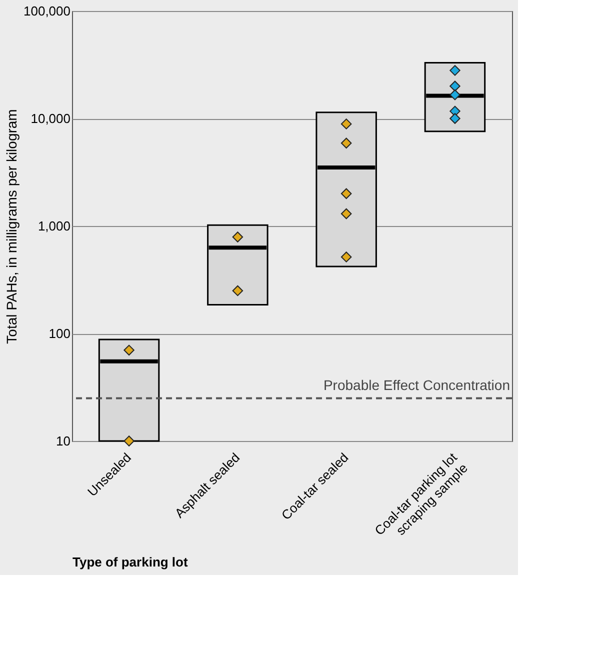  Describe the element at coordinates (416, 385) in the screenshot. I see `ref-line-label: Probable Effect Concentration` at that location.